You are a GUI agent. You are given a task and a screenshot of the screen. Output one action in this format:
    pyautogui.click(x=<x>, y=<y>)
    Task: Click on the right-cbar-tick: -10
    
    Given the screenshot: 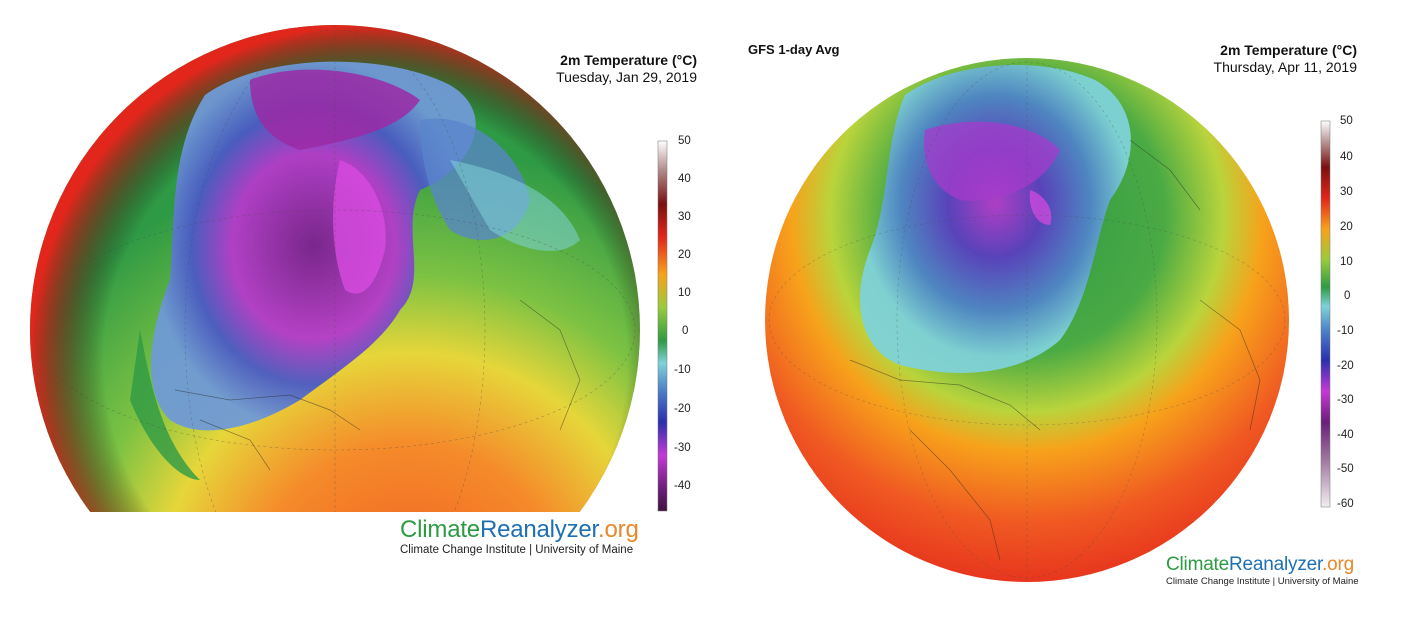 What is the action you would take?
    pyautogui.click(x=1345, y=331)
    